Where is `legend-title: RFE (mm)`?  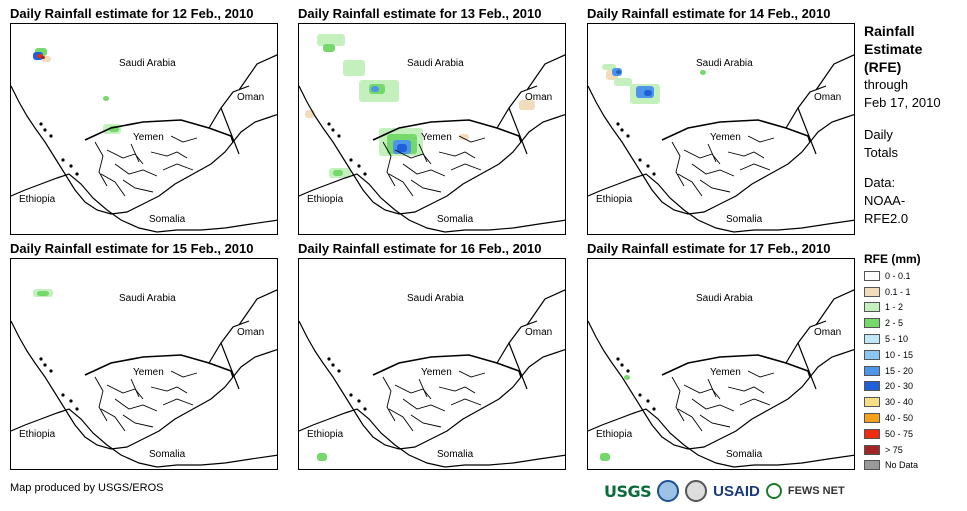
legend-title: RFE (mm) is located at coordinates (892, 259).